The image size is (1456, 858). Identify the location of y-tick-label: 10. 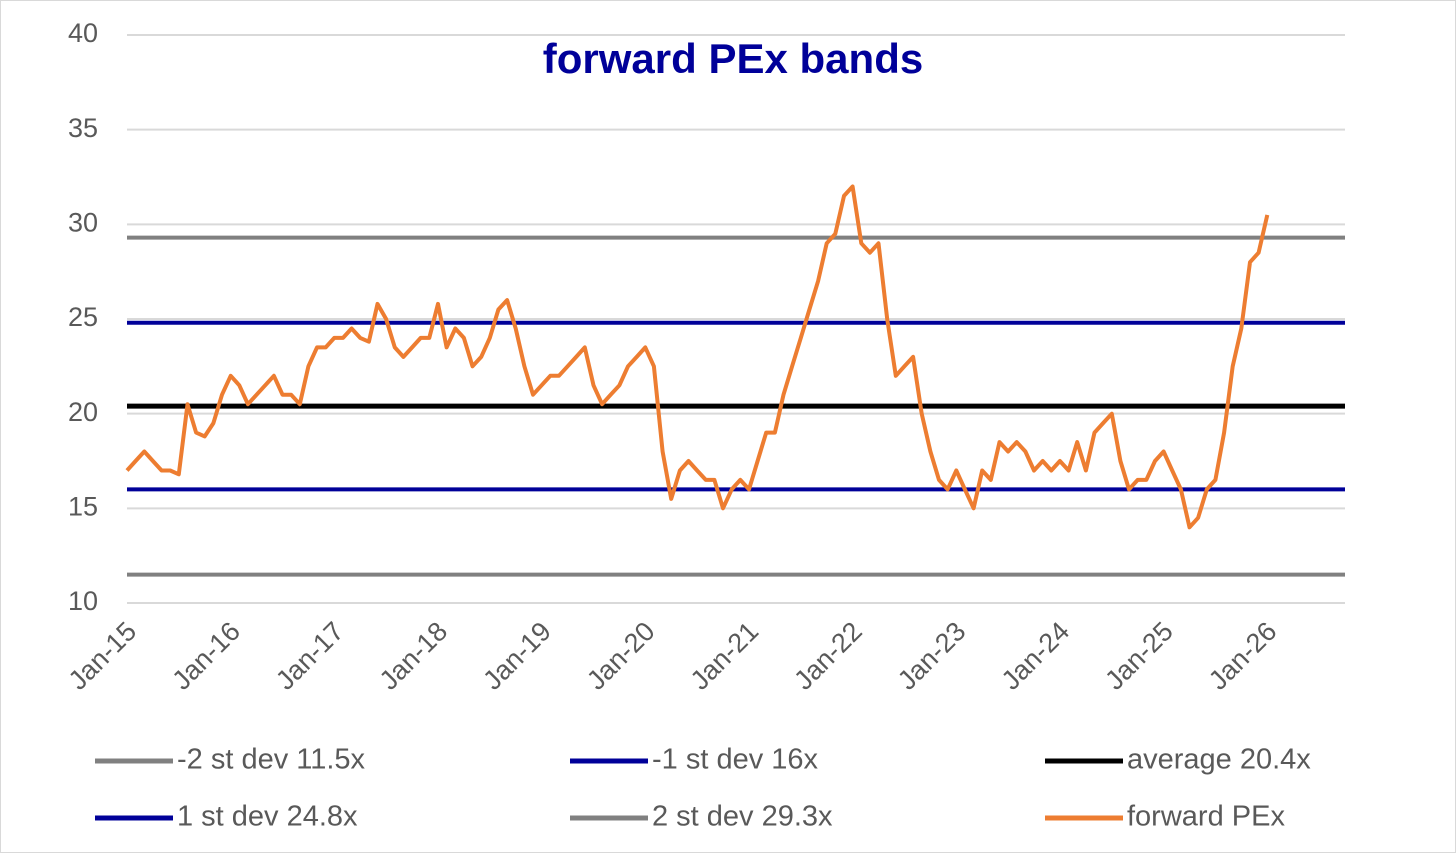
(83, 601).